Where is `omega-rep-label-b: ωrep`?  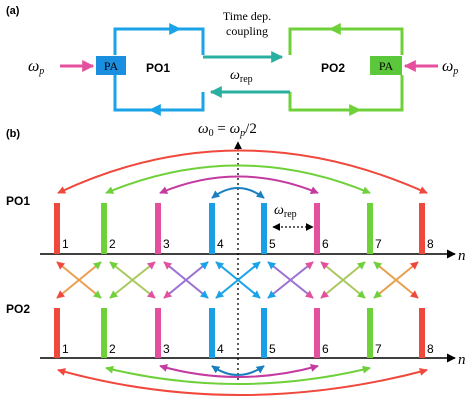
omega-rep-label-b: ωrep is located at coordinates (285, 211).